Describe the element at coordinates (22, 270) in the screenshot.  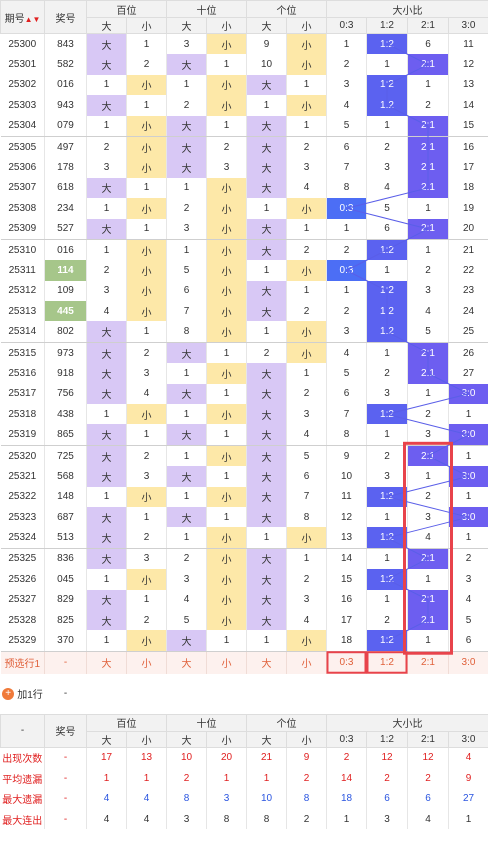
I see `issue-cell: 25311` at that location.